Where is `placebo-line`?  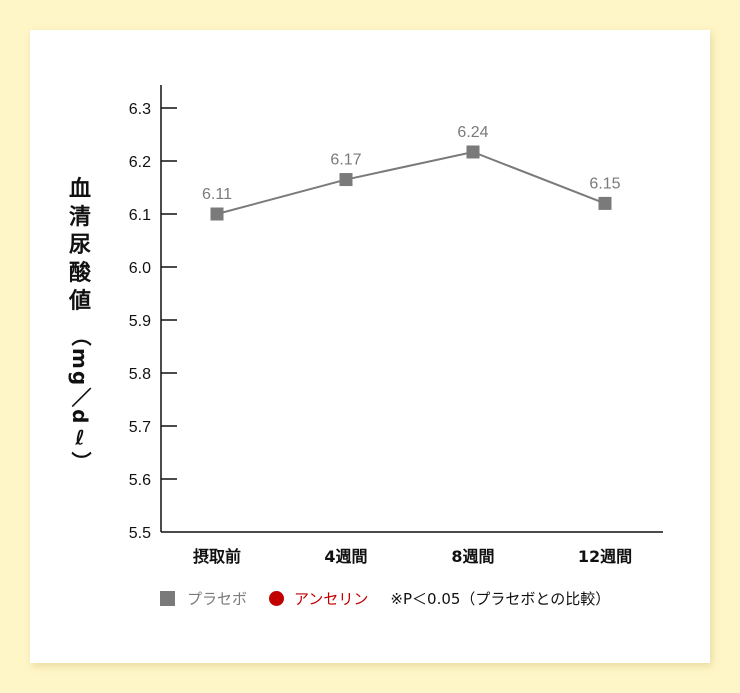 placebo-line is located at coordinates (411, 182).